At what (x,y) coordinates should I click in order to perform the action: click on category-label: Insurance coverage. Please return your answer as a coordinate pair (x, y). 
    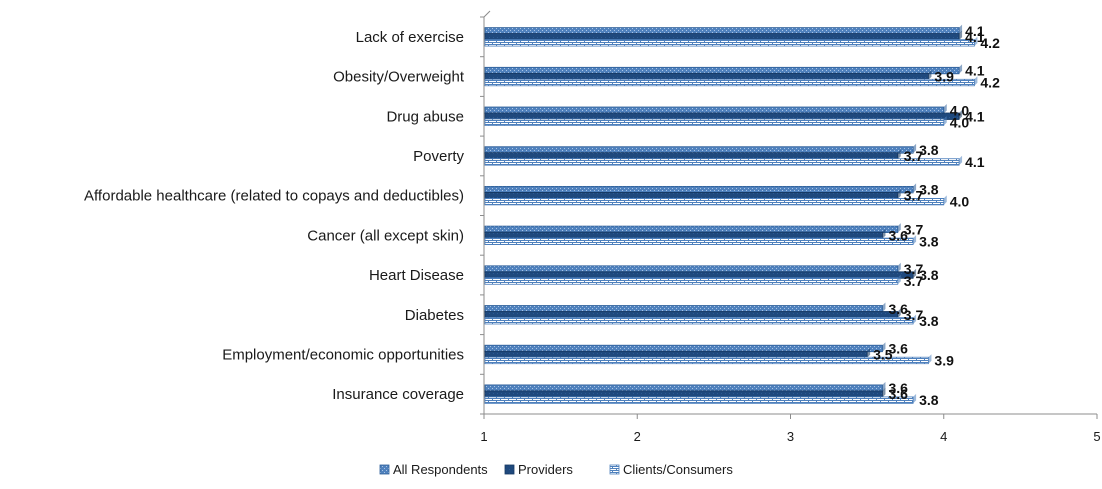
    Looking at the image, I should click on (398, 394).